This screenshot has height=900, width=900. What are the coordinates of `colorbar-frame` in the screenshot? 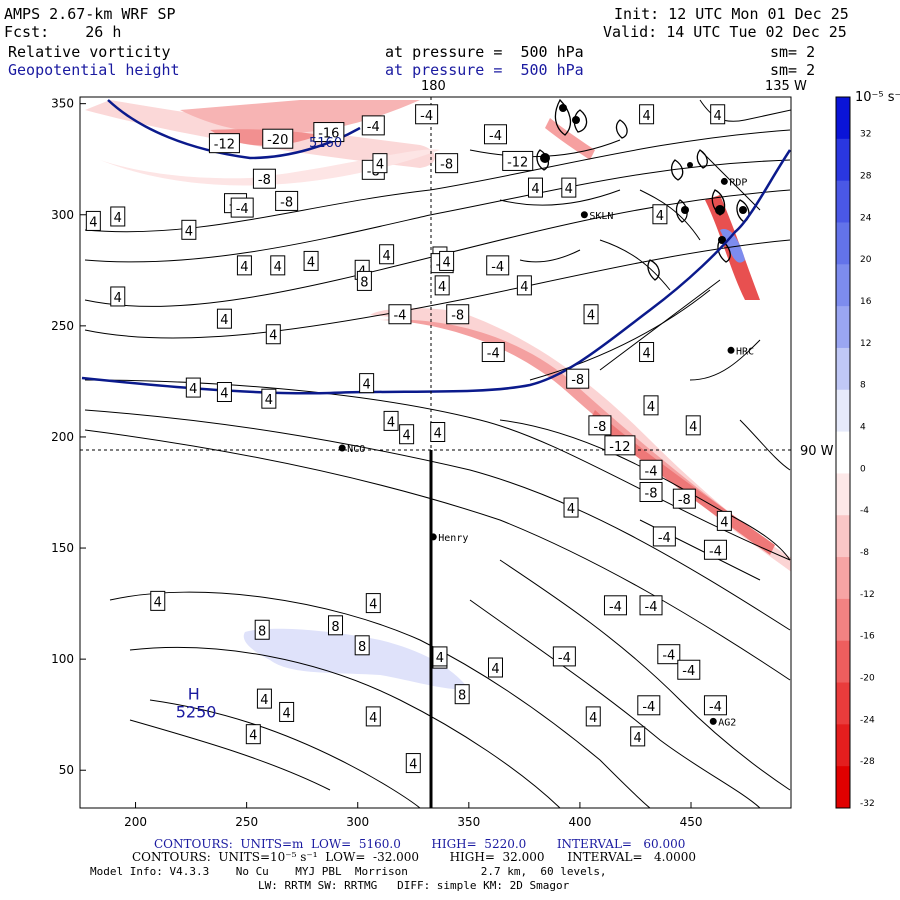 It's located at (843, 452).